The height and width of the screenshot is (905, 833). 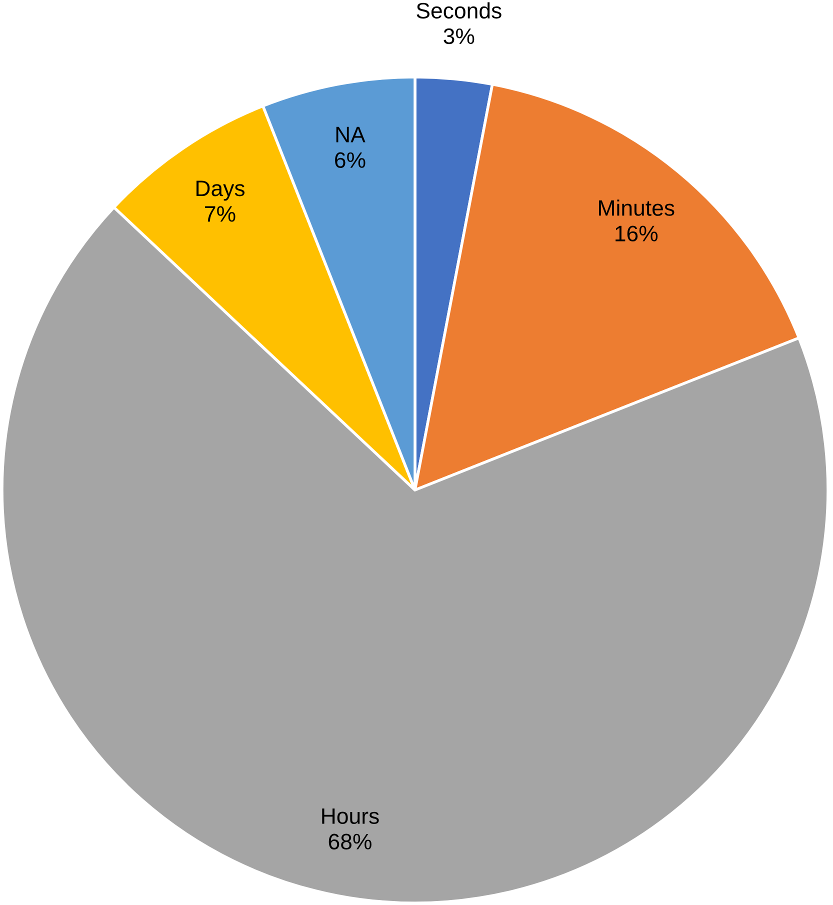 I want to click on data-label: 68%, so click(x=350, y=842).